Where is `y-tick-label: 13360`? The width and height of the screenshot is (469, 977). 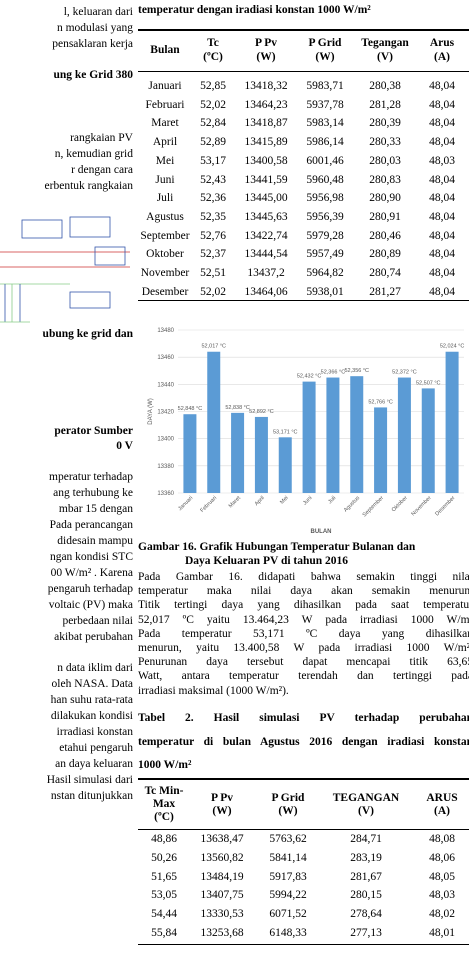
y-tick-label: 13360 is located at coordinates (165, 494).